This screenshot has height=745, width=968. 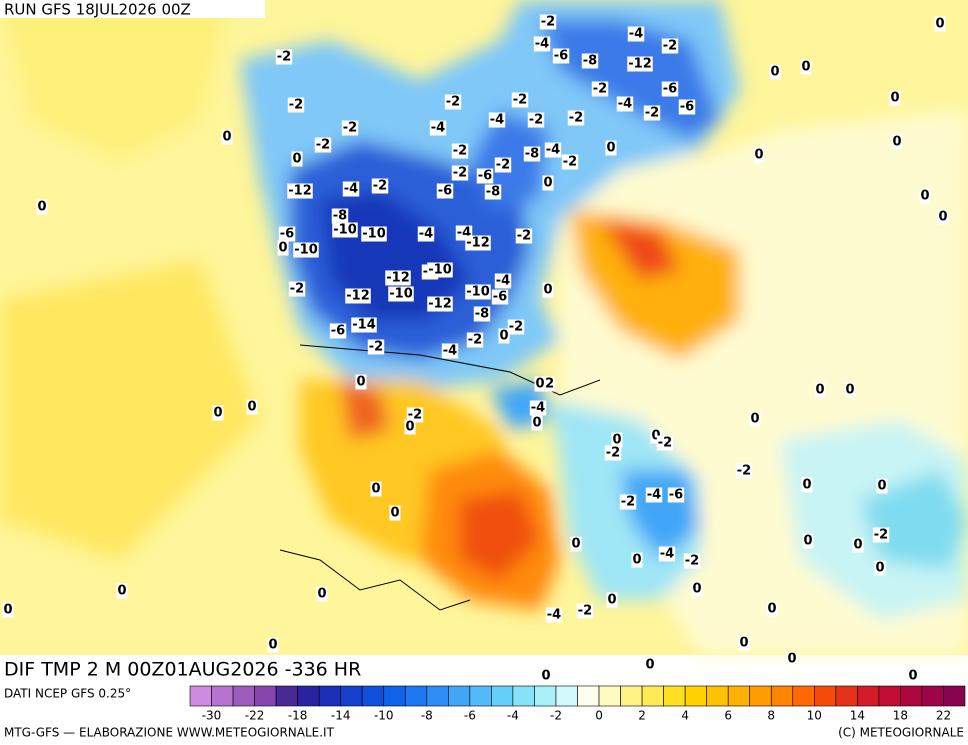 What do you see at coordinates (384, 716) in the screenshot?
I see `colorbar-tick-label: -10` at bounding box center [384, 716].